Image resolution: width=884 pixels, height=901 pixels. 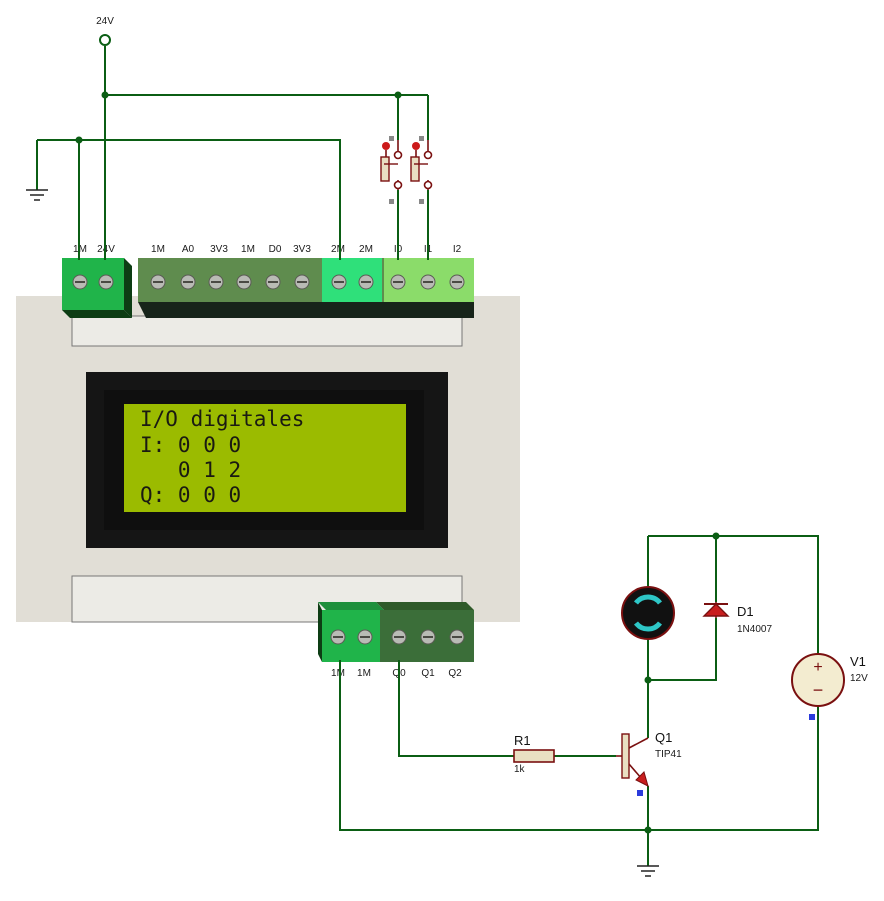 I want to click on ground-bottom-icon, so click(x=648, y=871).